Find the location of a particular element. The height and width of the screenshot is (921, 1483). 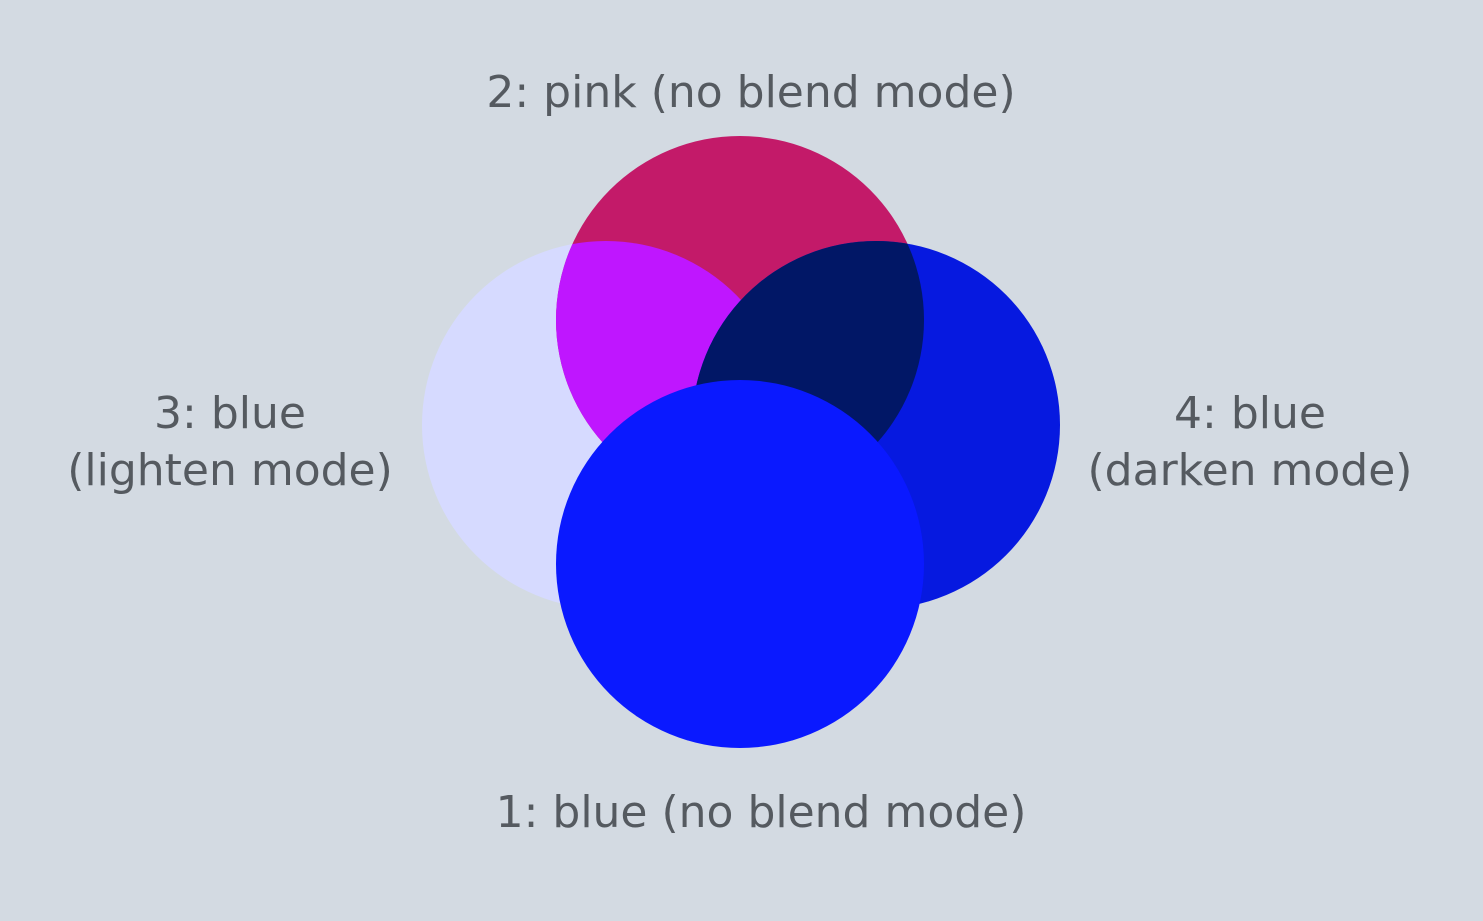

pink-label: 2: pink (no blend mode) is located at coordinates (751, 92).